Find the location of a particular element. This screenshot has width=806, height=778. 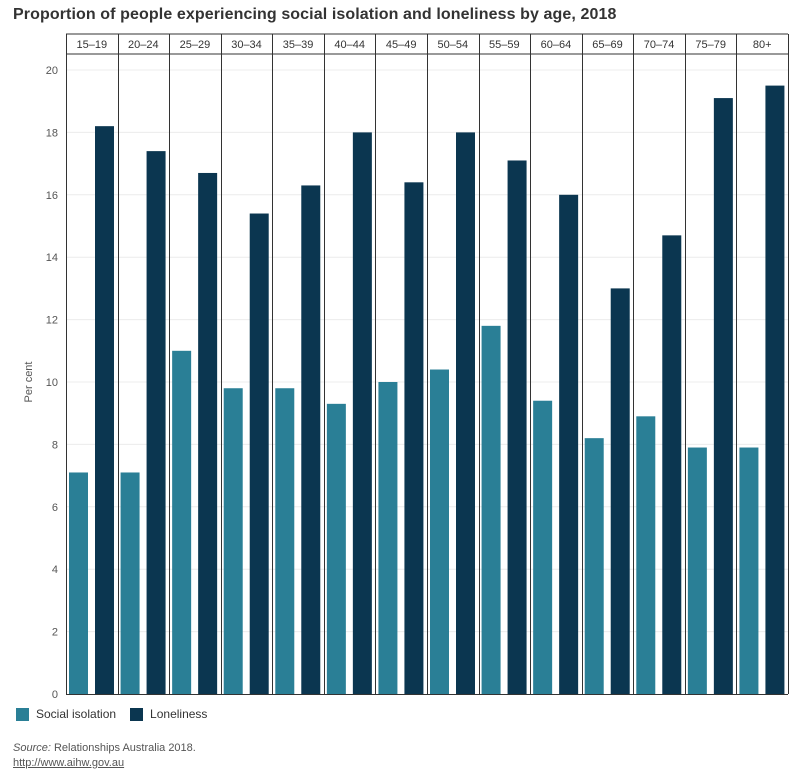

y-tick-label: 12 is located at coordinates (52, 321).